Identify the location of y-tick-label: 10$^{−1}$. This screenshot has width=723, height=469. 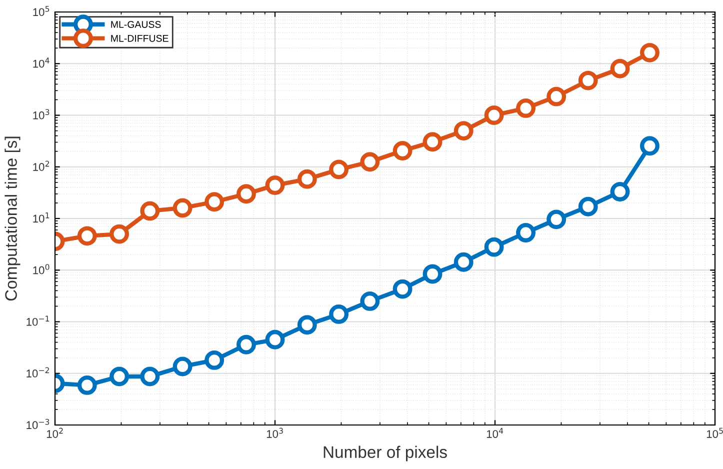
(38, 321).